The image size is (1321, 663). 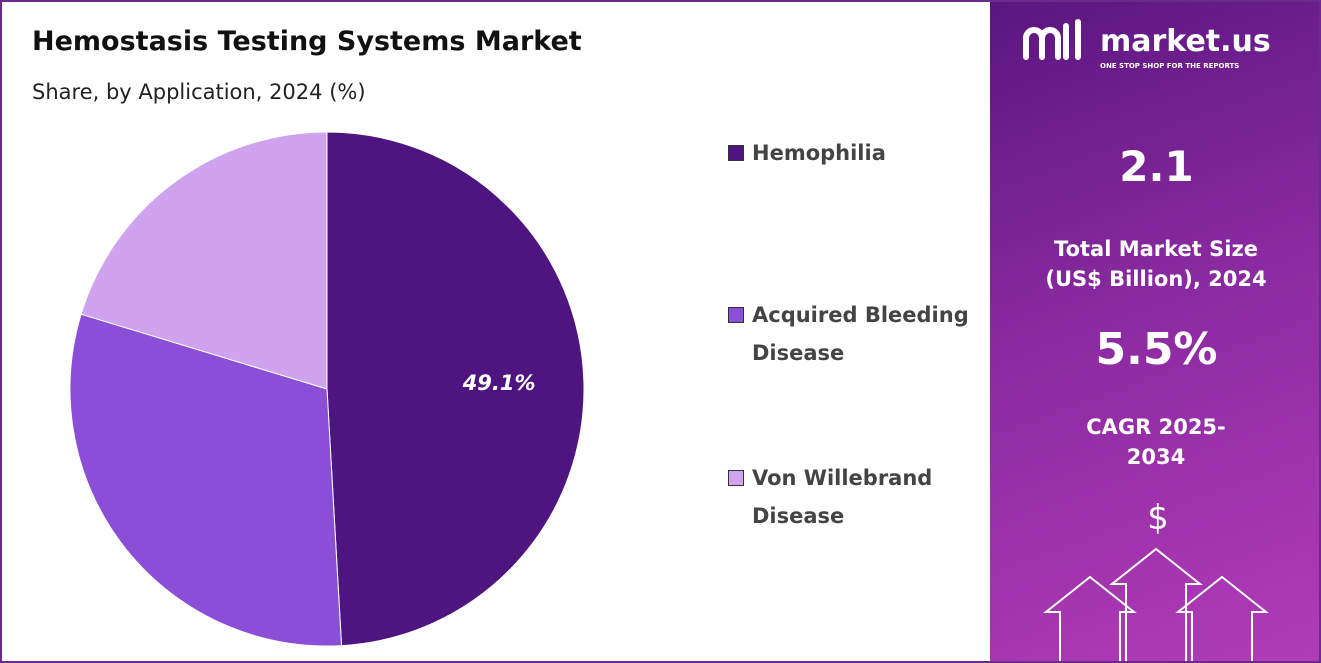 I want to click on cagr: 5.5%, so click(x=1156, y=349).